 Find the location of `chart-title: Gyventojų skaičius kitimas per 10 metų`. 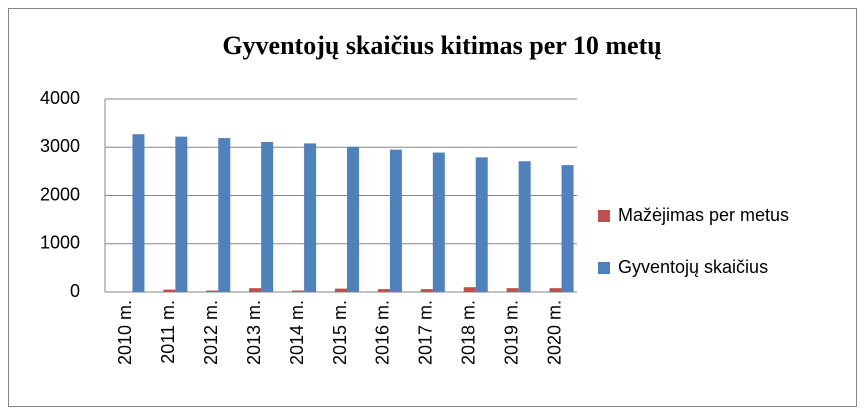

chart-title: Gyventojų skaičius kitimas per 10 metų is located at coordinates (441, 45).